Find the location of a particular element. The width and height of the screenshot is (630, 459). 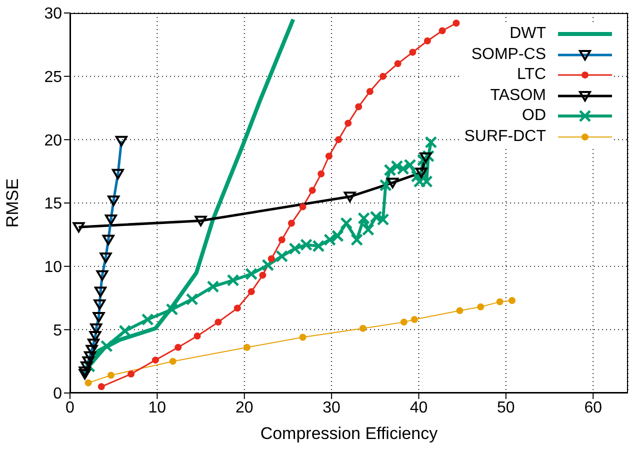

x-axis-title: Compression Efficiency is located at coordinates (349, 433).